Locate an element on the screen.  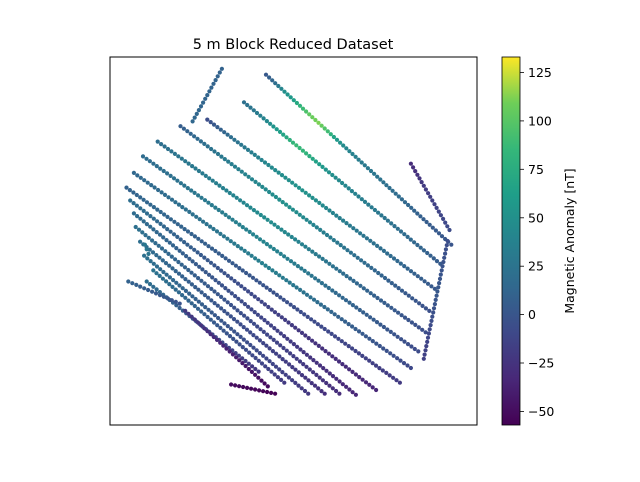
colorbar is located at coordinates (511, 241).